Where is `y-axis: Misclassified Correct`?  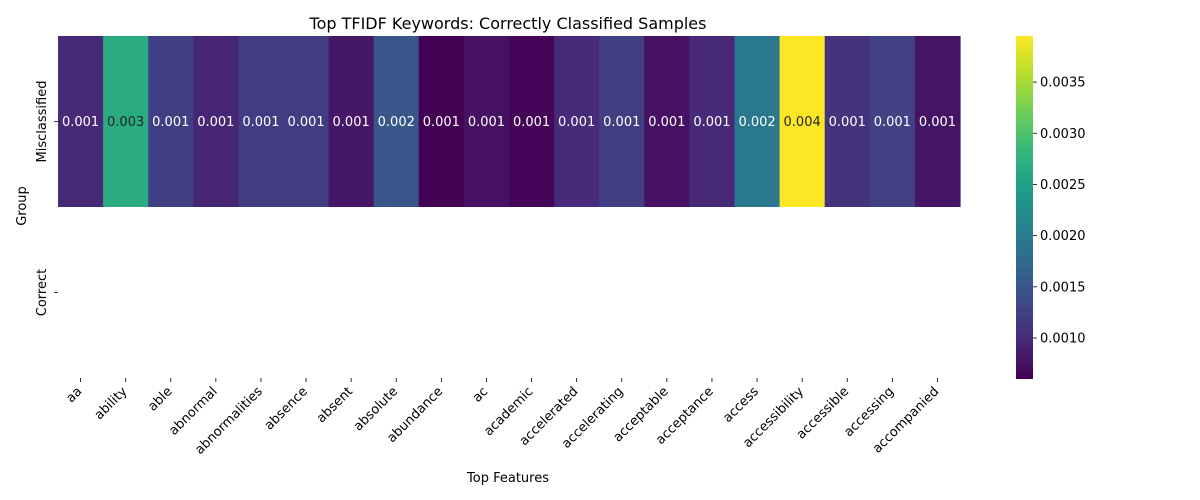
y-axis: Misclassified Correct is located at coordinates (46, 198).